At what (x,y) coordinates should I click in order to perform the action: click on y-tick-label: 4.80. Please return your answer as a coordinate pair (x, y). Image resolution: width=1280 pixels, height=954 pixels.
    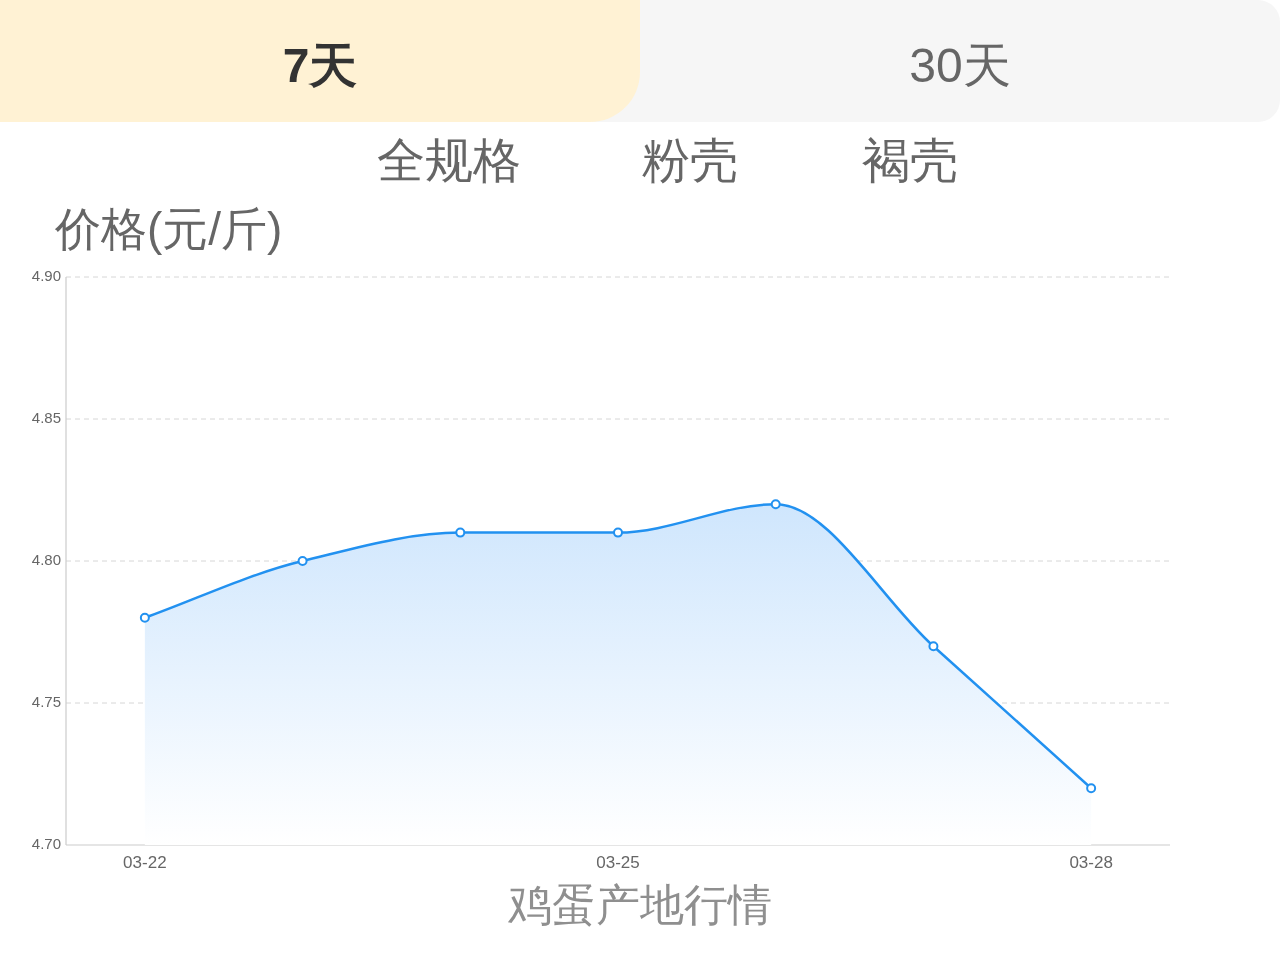
    Looking at the image, I should click on (46, 559).